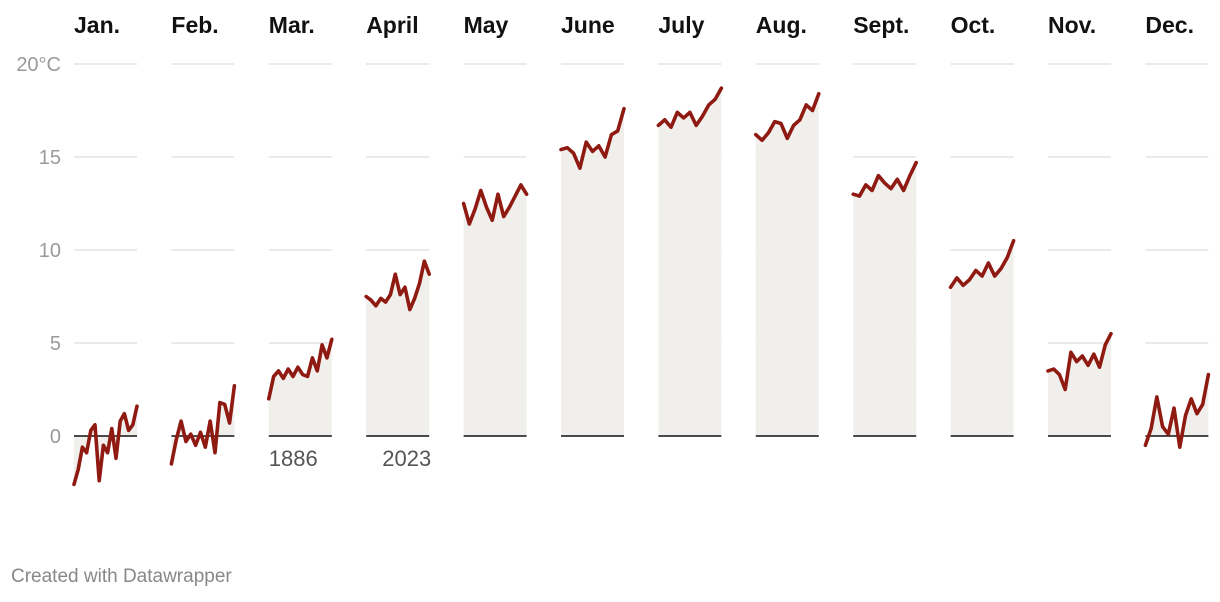 This screenshot has height=602, width=1220. I want to click on y-tick-label: 20°C, so click(38, 65).